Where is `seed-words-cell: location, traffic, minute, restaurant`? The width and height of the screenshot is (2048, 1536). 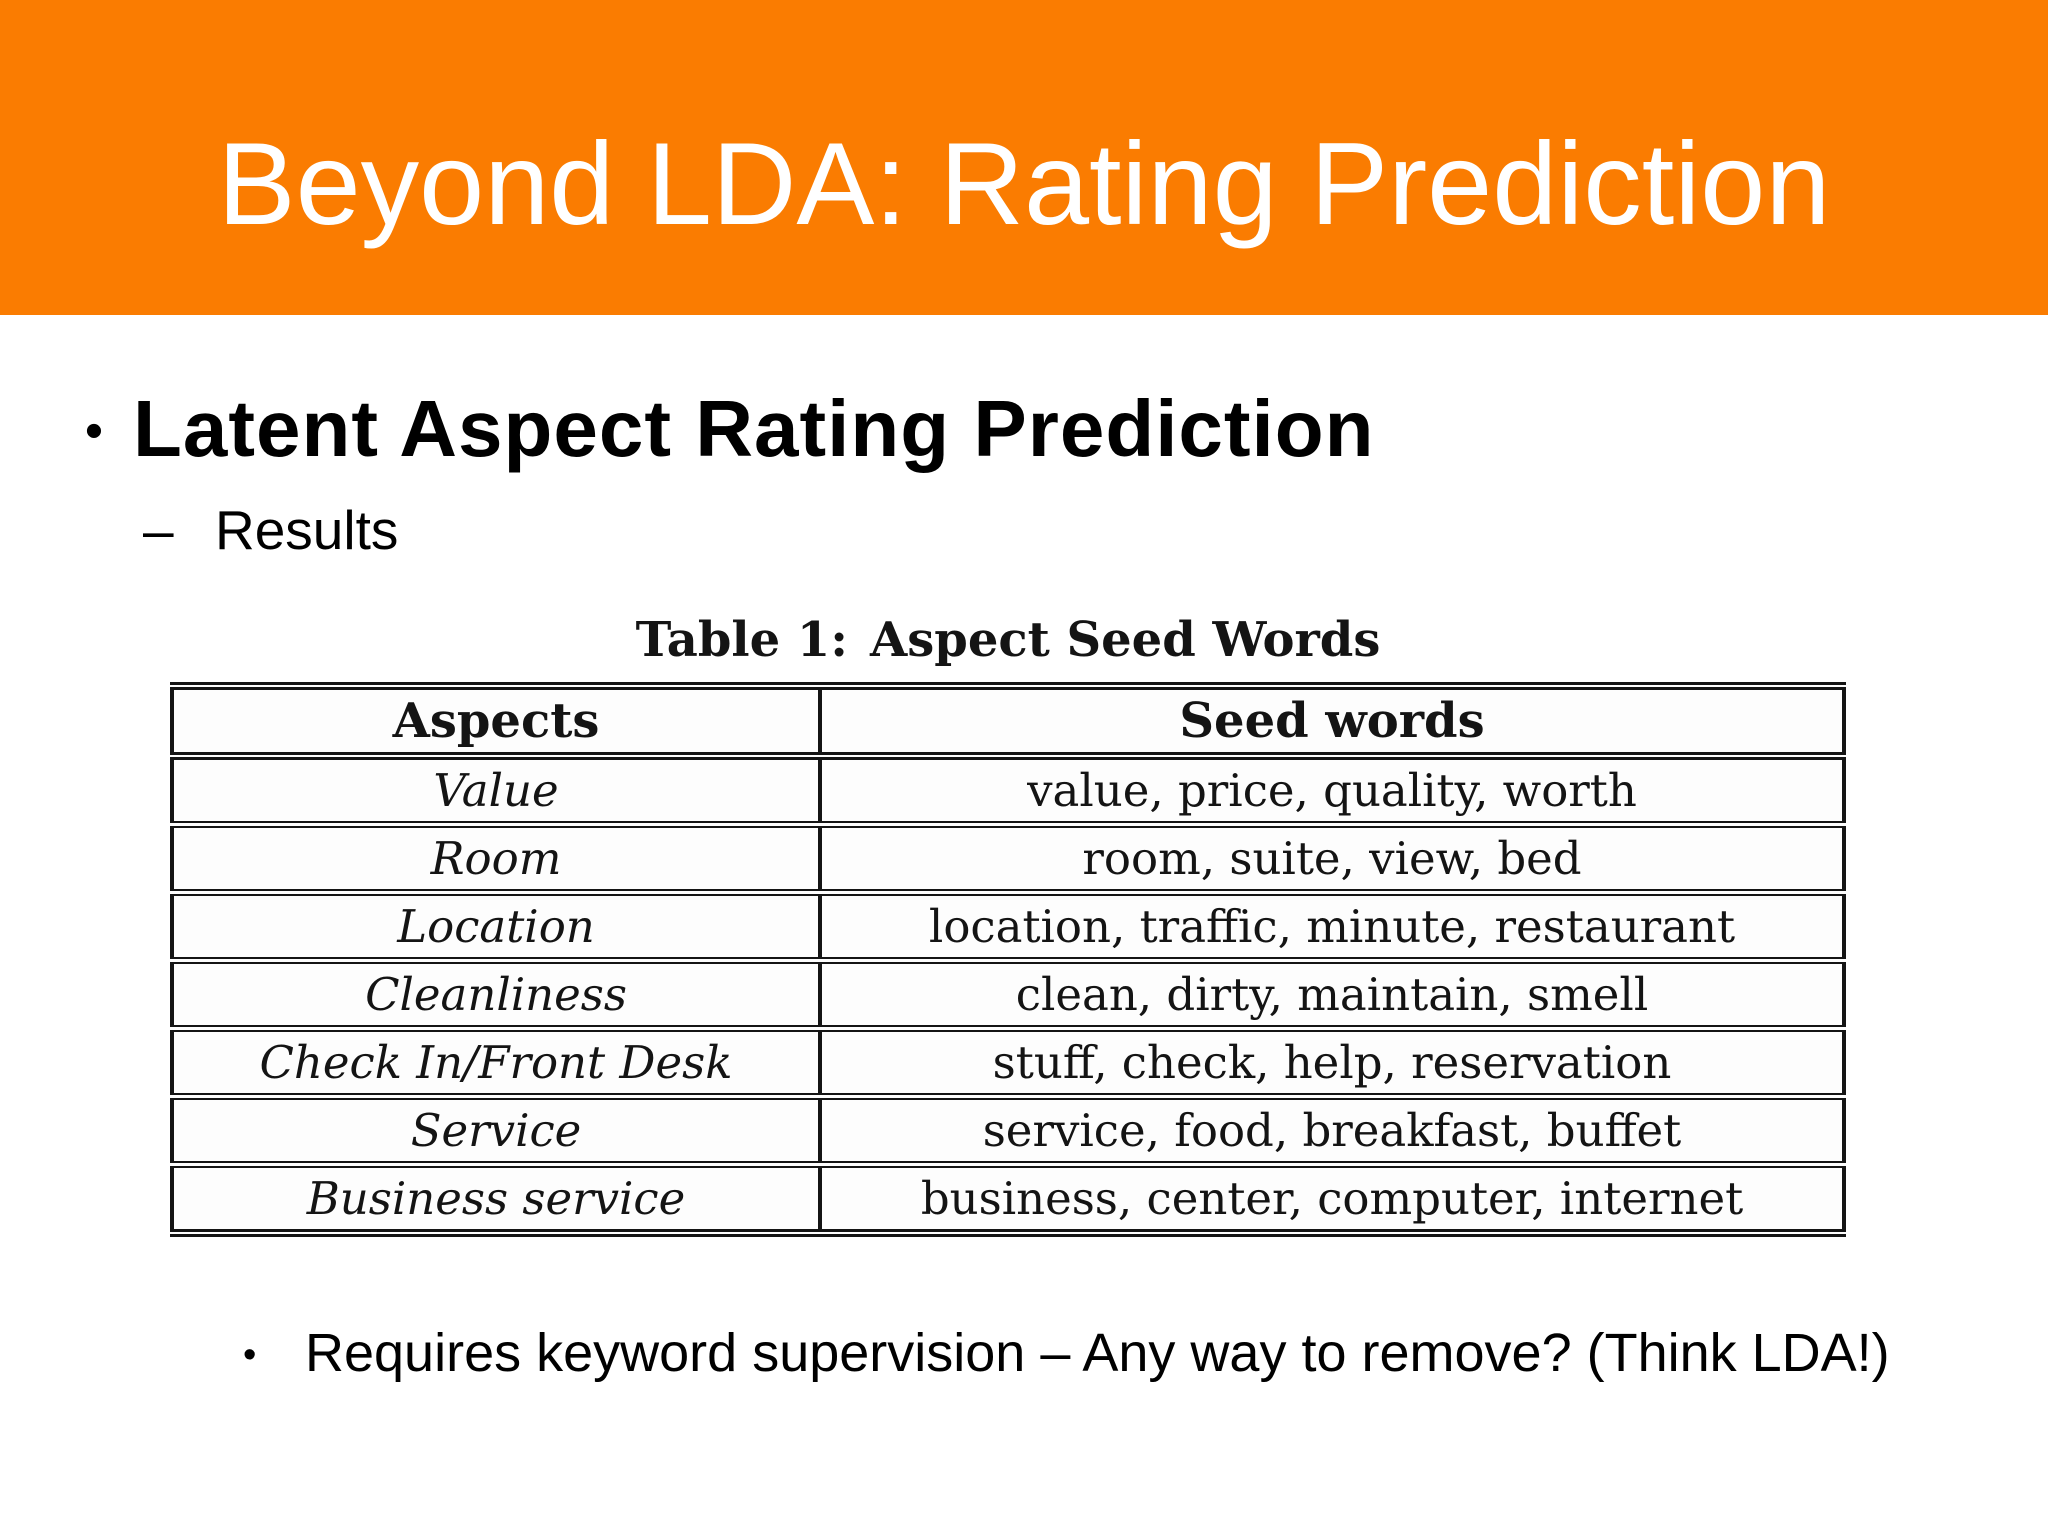
seed-words-cell: location, traffic, minute, restaurant is located at coordinates (1332, 928).